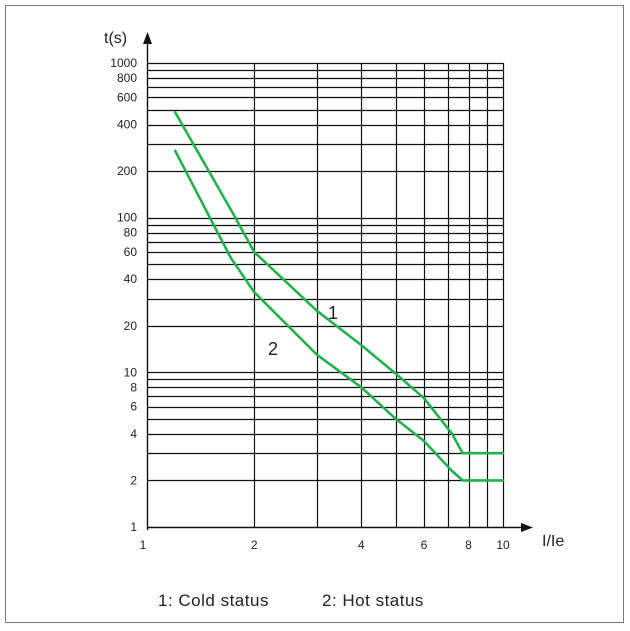 The height and width of the screenshot is (631, 630). I want to click on y-tick-label: 10, so click(131, 372).